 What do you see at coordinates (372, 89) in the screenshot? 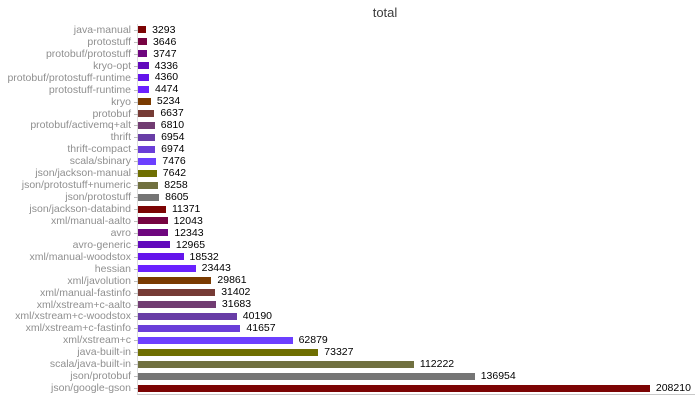
I see `bar-row: protostuff-runtime 4474` at bounding box center [372, 89].